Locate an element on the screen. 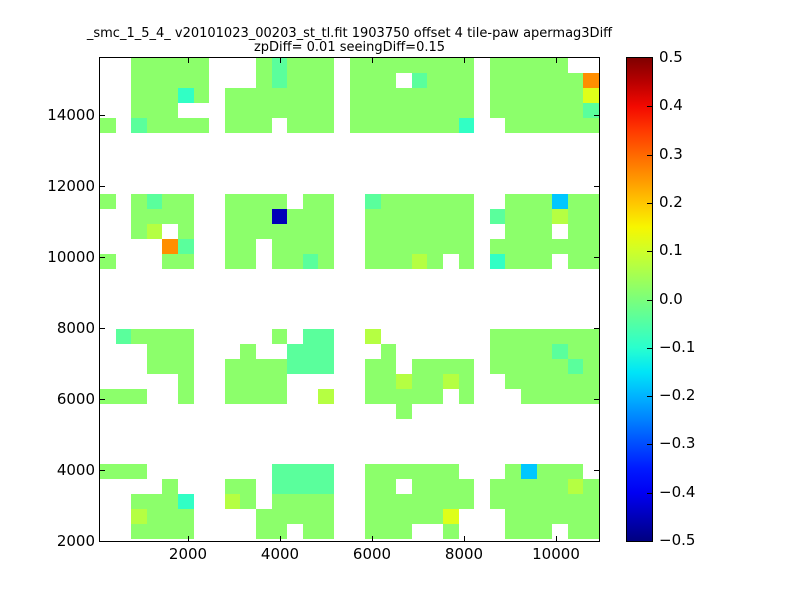 Image resolution: width=800 pixels, height=600 pixels. x-tick-label: 6000 is located at coordinates (372, 554).